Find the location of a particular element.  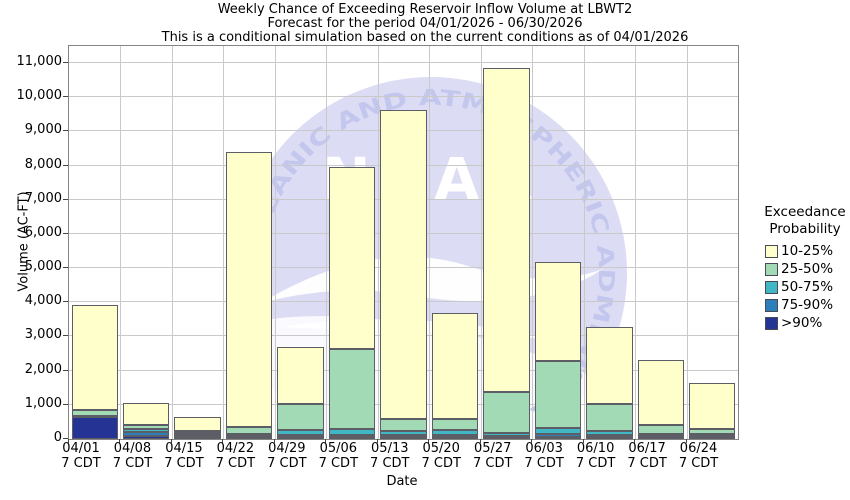

legend-item: 25-50% is located at coordinates (805, 269).